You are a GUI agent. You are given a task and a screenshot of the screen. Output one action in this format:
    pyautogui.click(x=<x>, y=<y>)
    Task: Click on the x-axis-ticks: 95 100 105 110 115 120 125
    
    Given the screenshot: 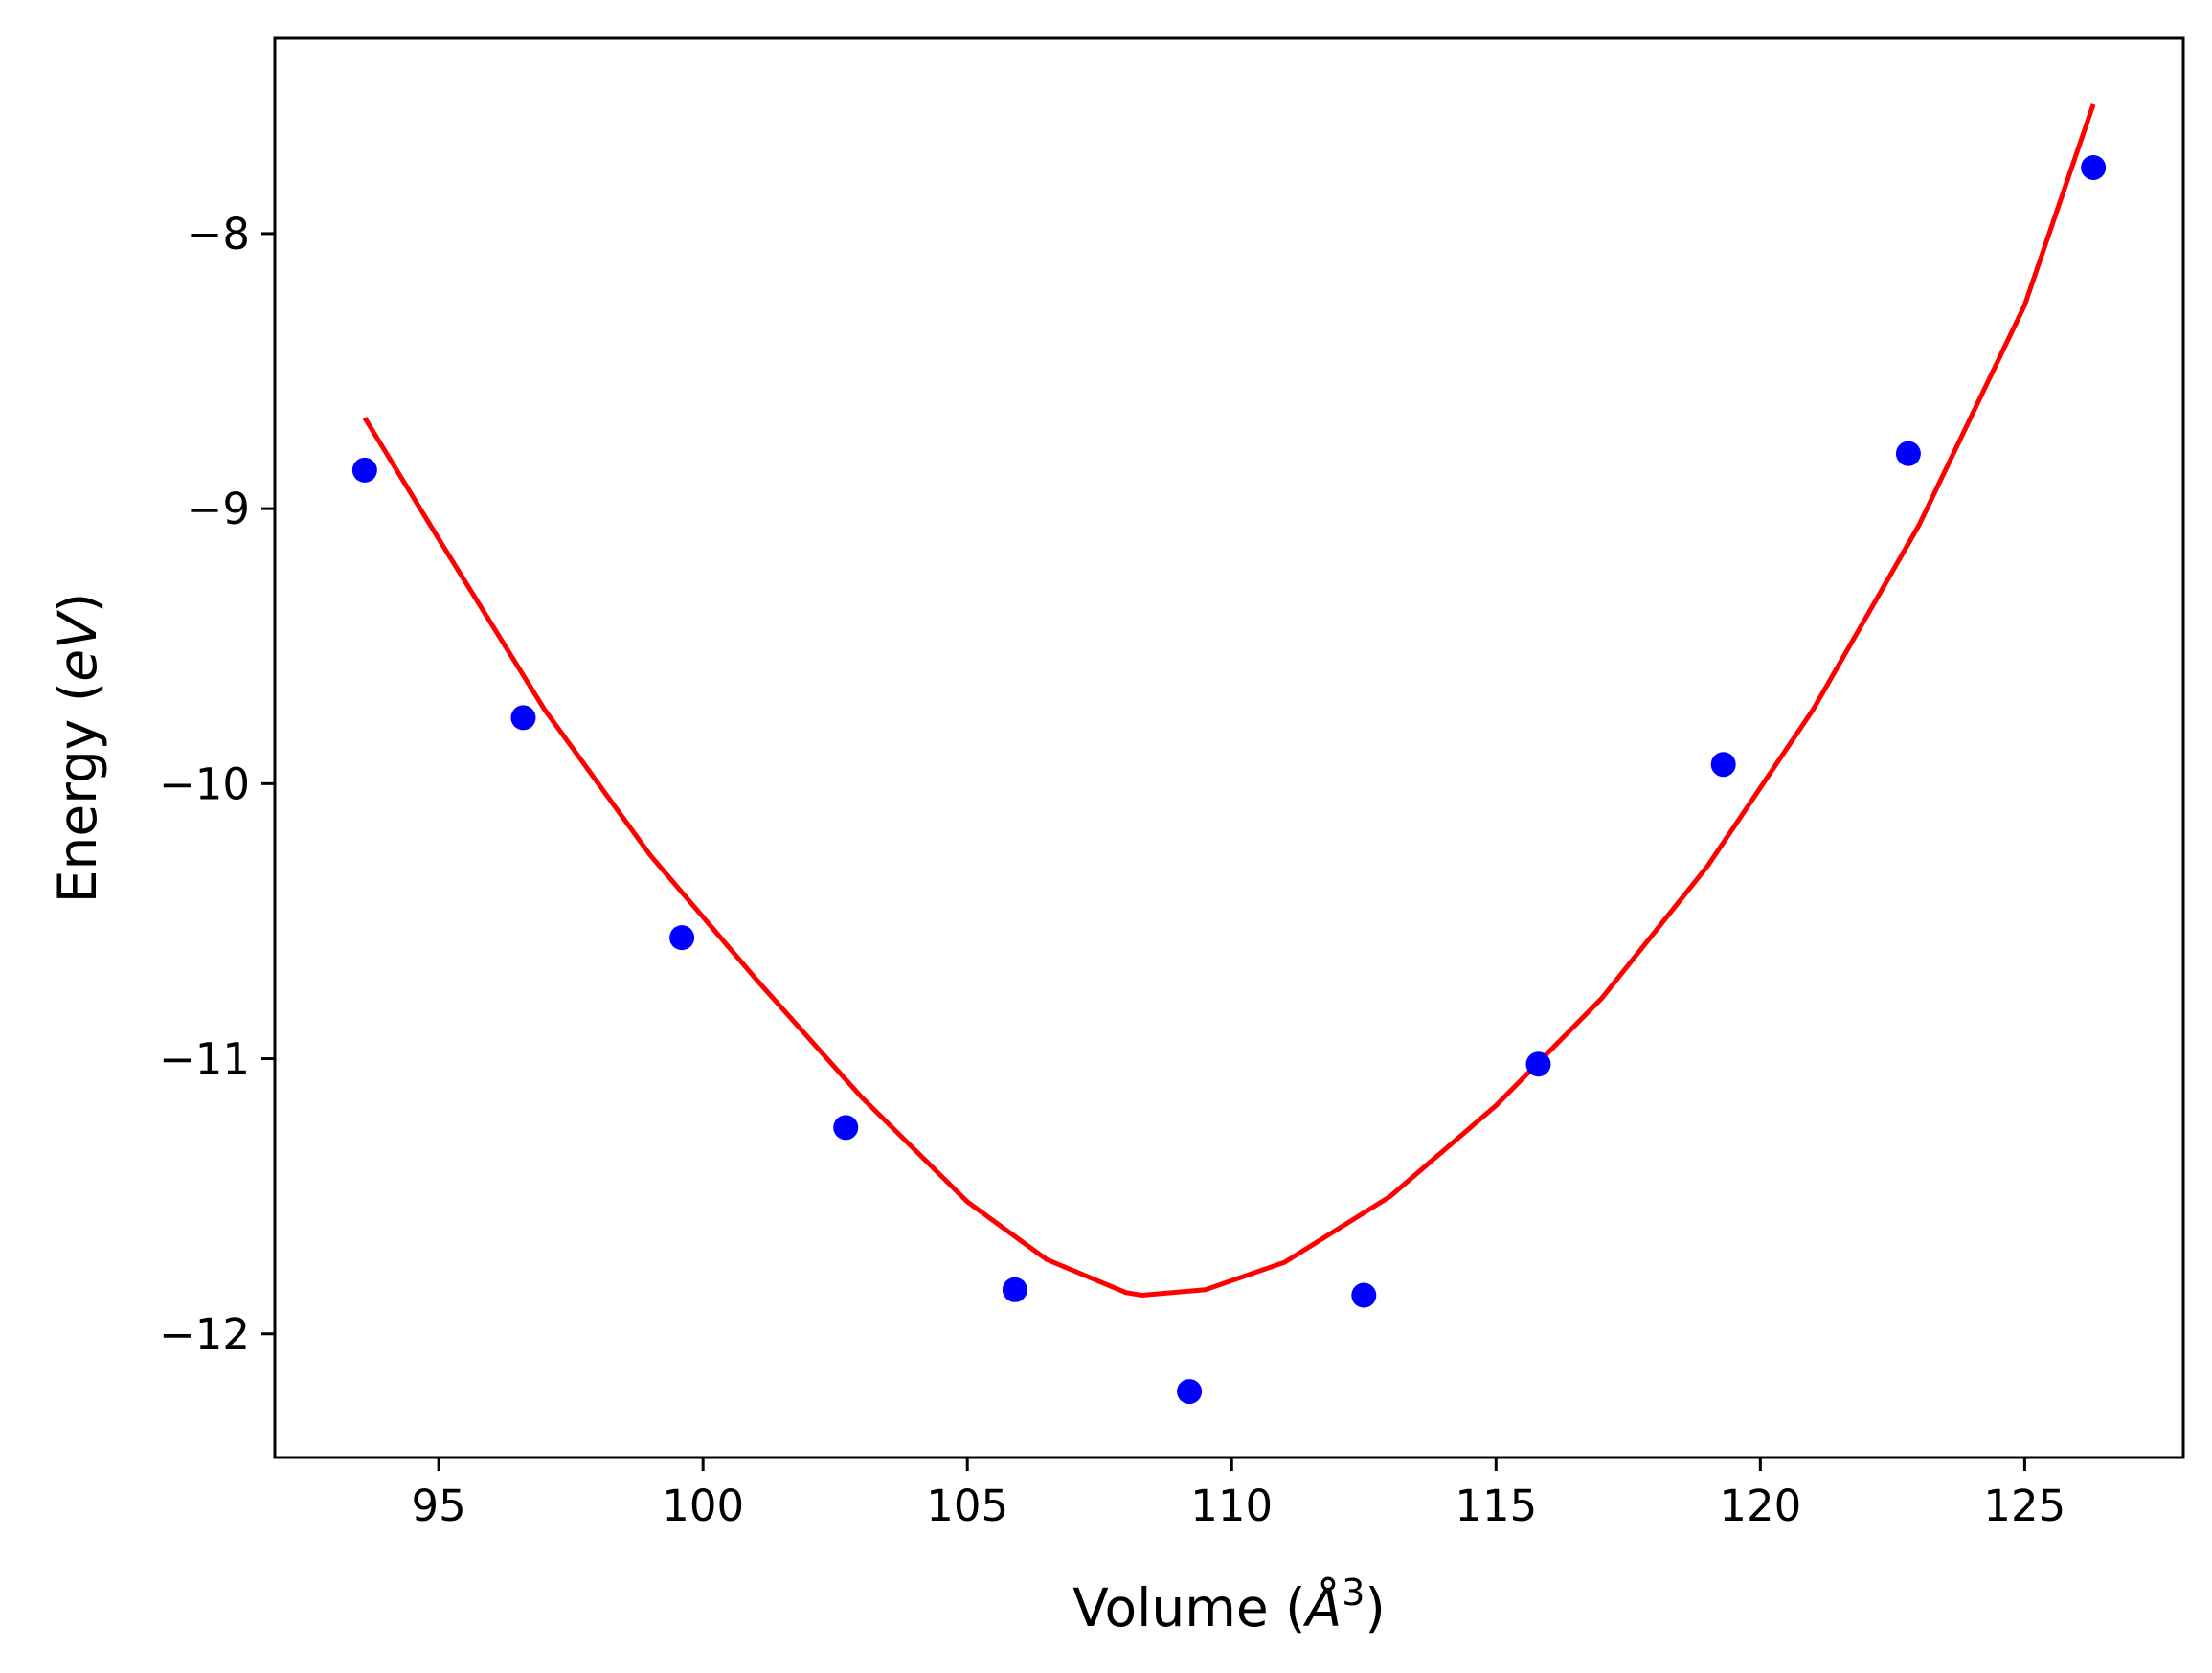 What is the action you would take?
    pyautogui.click(x=1238, y=1495)
    